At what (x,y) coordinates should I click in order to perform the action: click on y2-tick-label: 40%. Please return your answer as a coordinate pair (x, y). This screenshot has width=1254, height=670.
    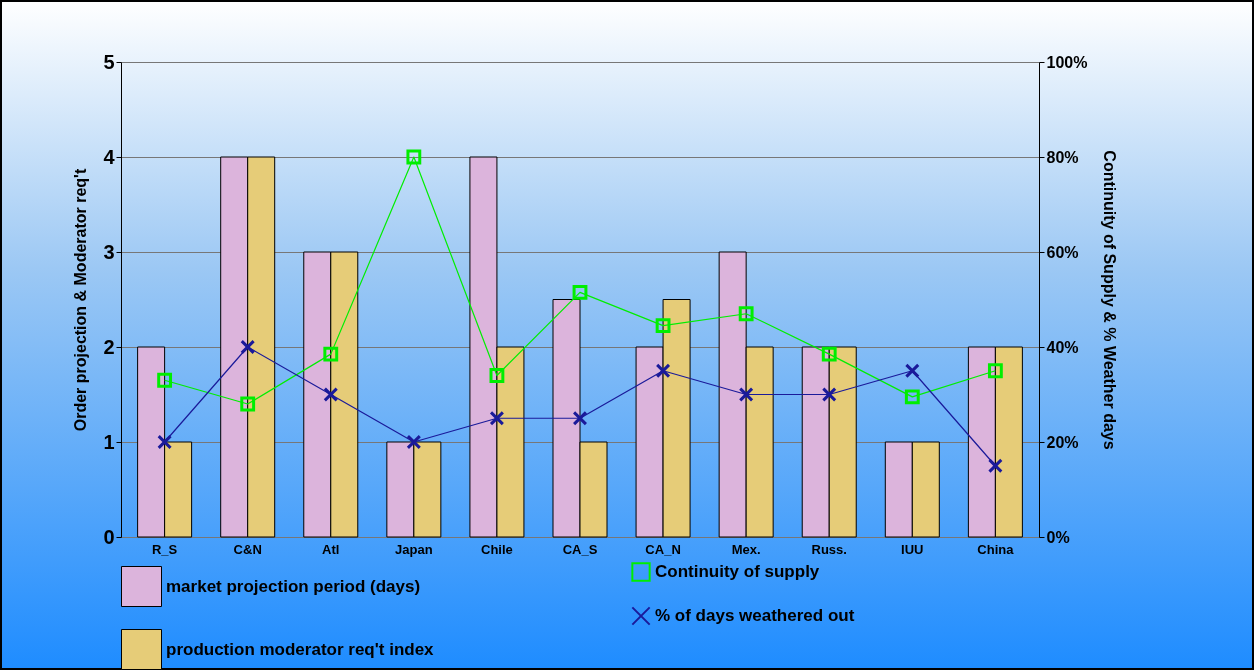
    Looking at the image, I should click on (1062, 347).